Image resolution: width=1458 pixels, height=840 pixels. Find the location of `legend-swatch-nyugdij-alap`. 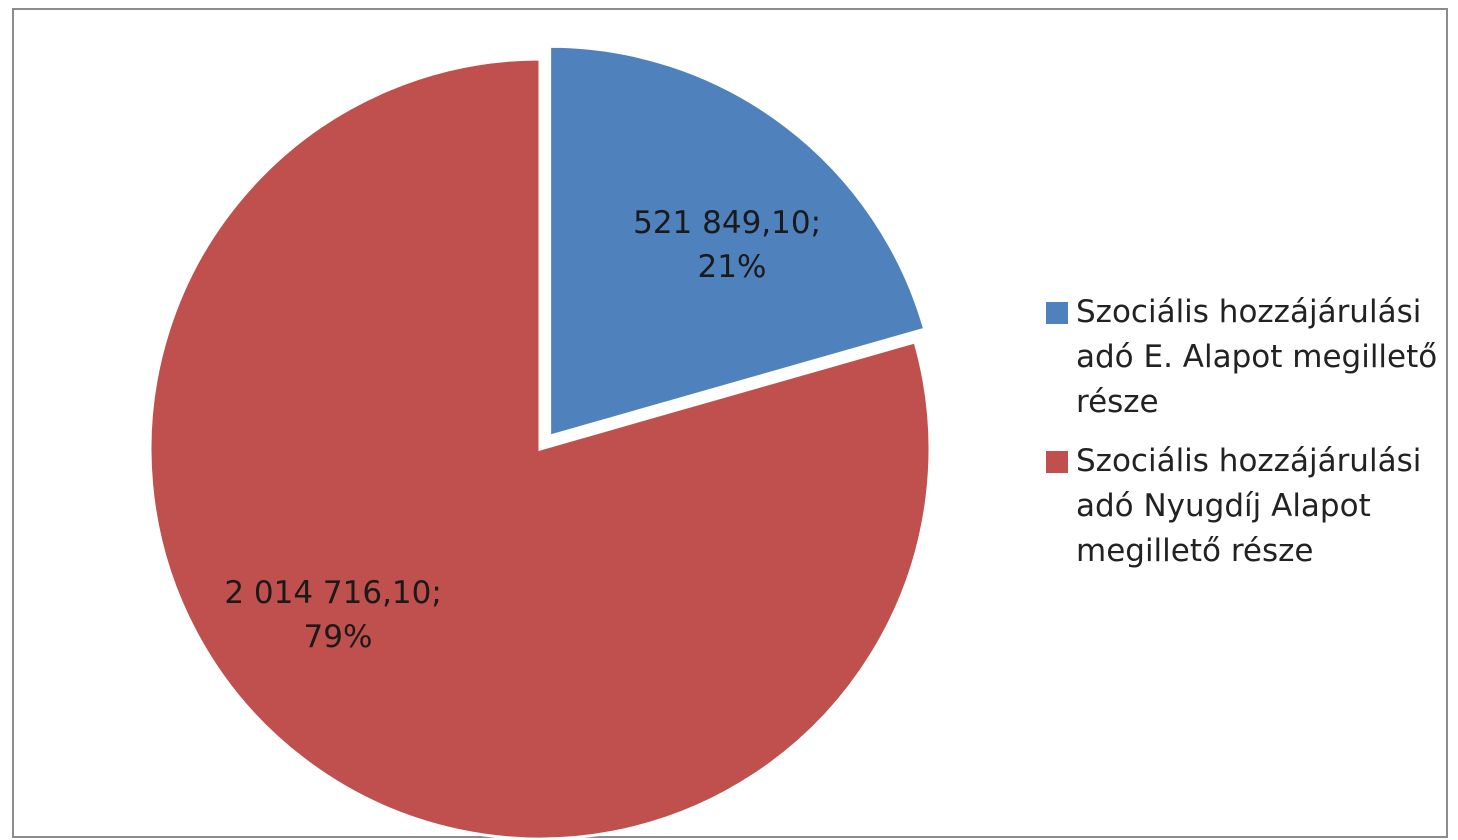

legend-swatch-nyugdij-alap is located at coordinates (1057, 462).